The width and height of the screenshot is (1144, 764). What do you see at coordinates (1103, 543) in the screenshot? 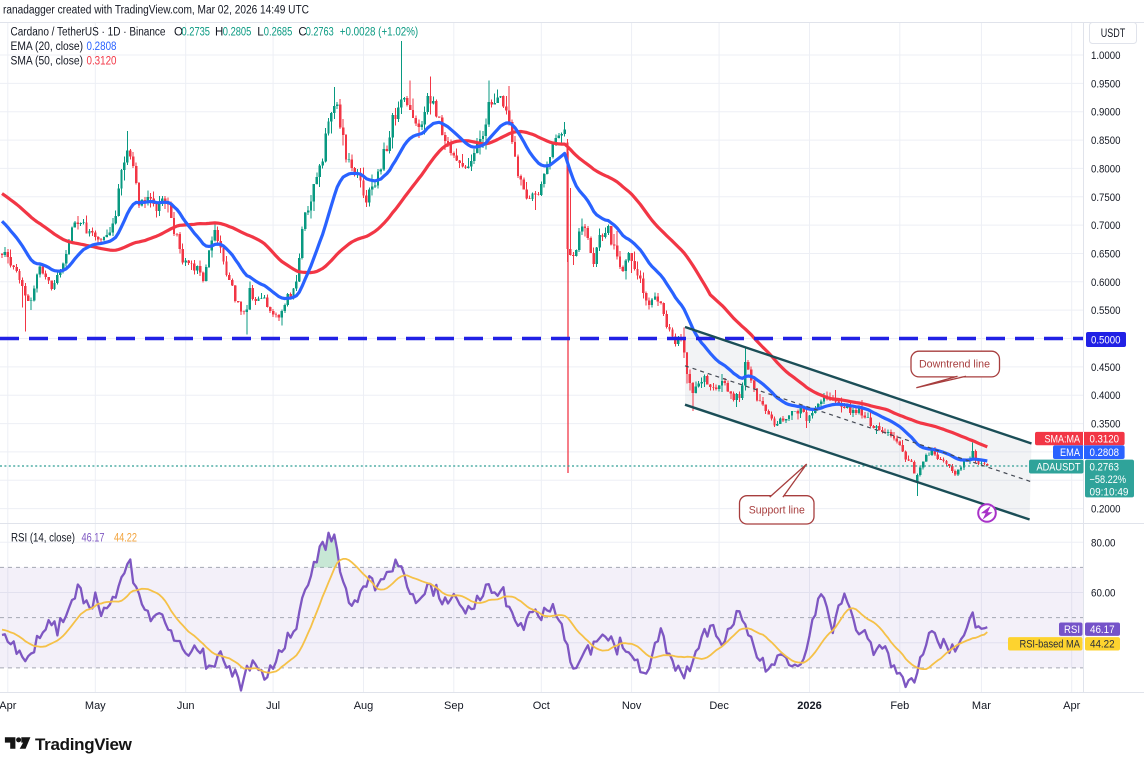
I see `svg-text: 80.00` at bounding box center [1103, 543].